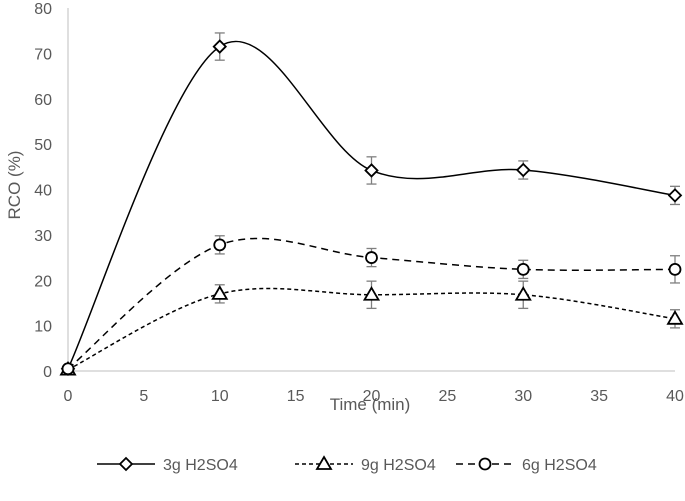 The image size is (685, 501). I want to click on x-tick-labels: 0 5 10 15 20 25 30 35 40, so click(374, 396).